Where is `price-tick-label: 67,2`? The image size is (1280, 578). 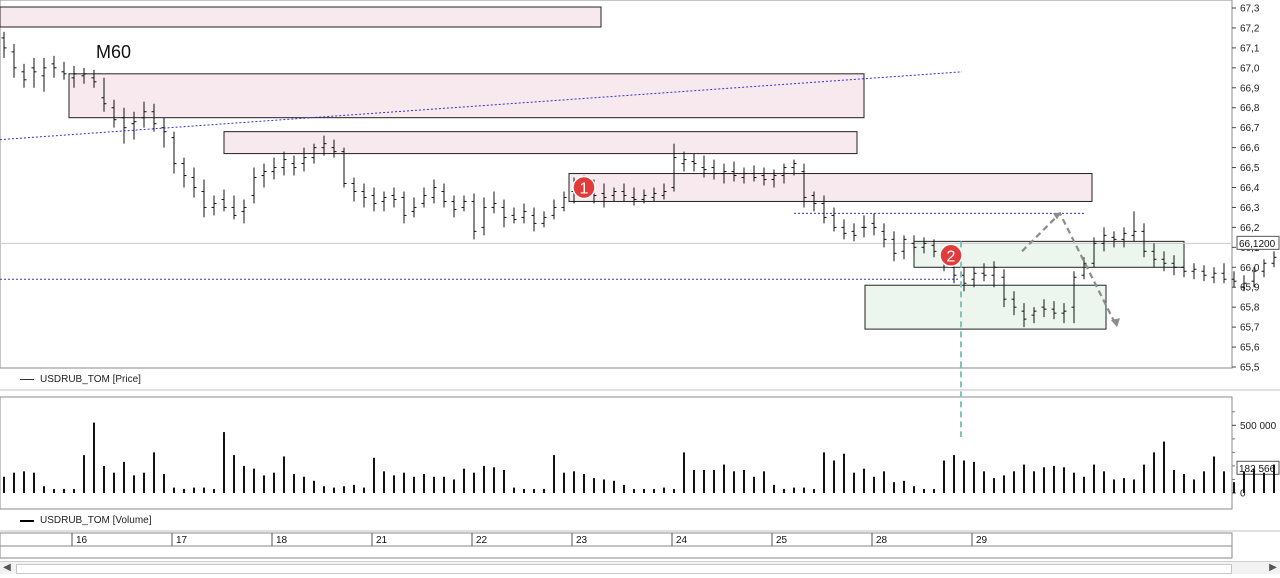 price-tick-label: 67,2 is located at coordinates (1250, 28).